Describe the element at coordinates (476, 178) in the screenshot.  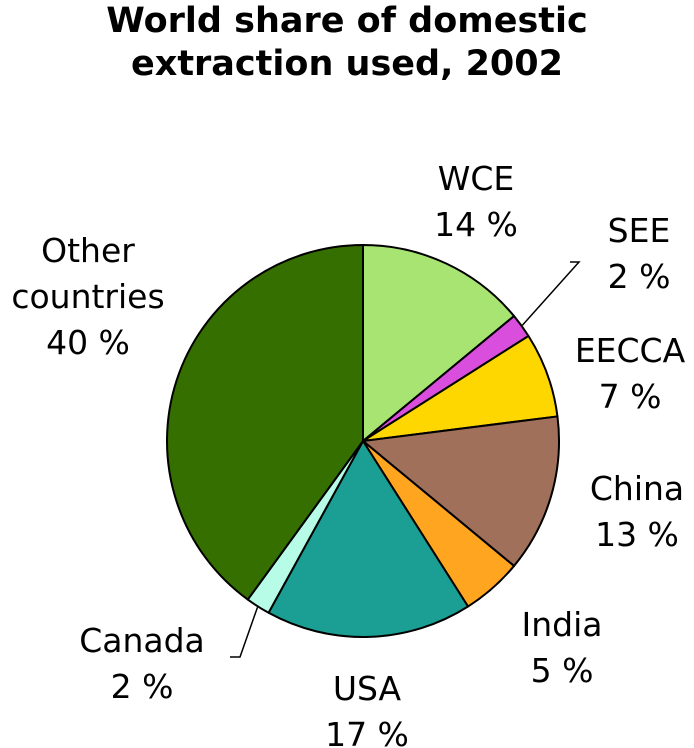
I see `slice-name-label-wce: WCE` at that location.